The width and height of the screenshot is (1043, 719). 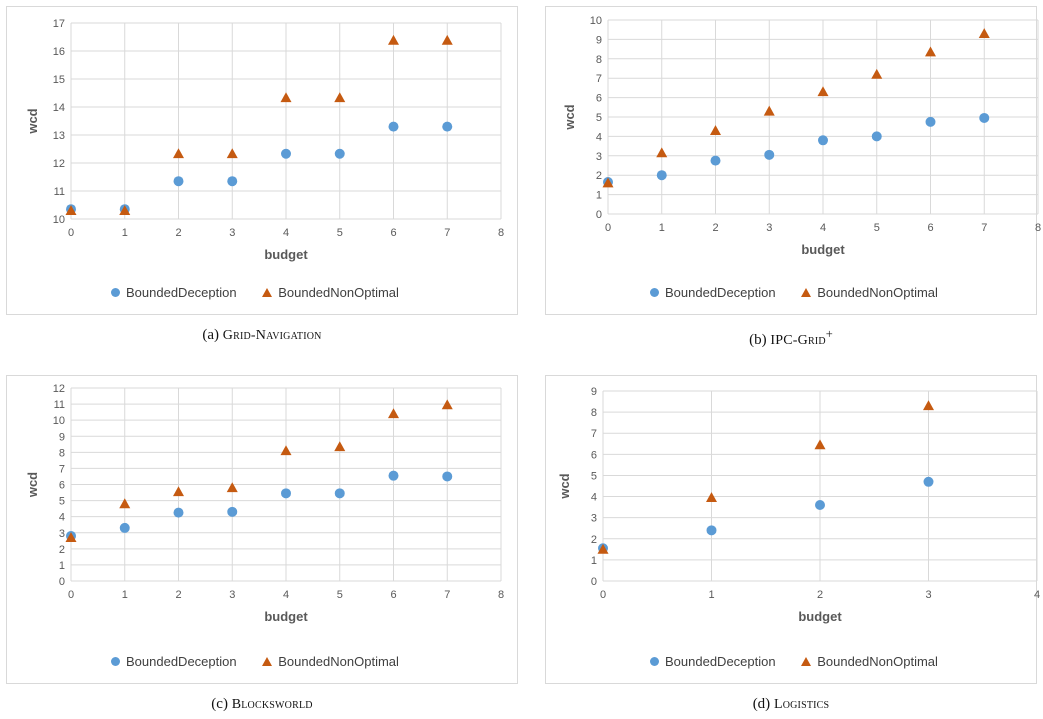 I want to click on caption-a: (a) Grid-Navigation, so click(x=262, y=335).